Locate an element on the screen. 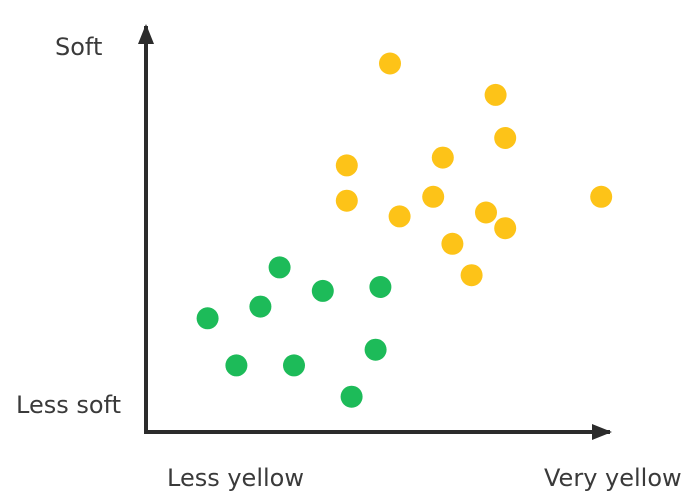  y-tick-label-low: Less soft is located at coordinates (68, 405).